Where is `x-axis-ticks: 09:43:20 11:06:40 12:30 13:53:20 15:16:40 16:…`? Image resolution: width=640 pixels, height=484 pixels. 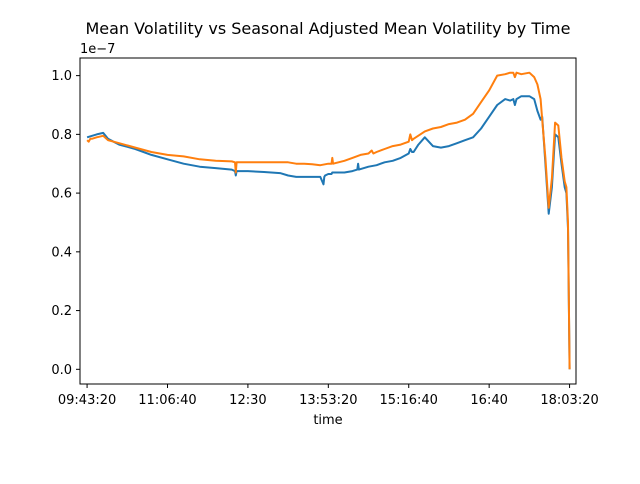 x-axis-ticks: 09:43:20 11:06:40 12:30 13:53:20 15:16:40 16:… is located at coordinates (328, 396).